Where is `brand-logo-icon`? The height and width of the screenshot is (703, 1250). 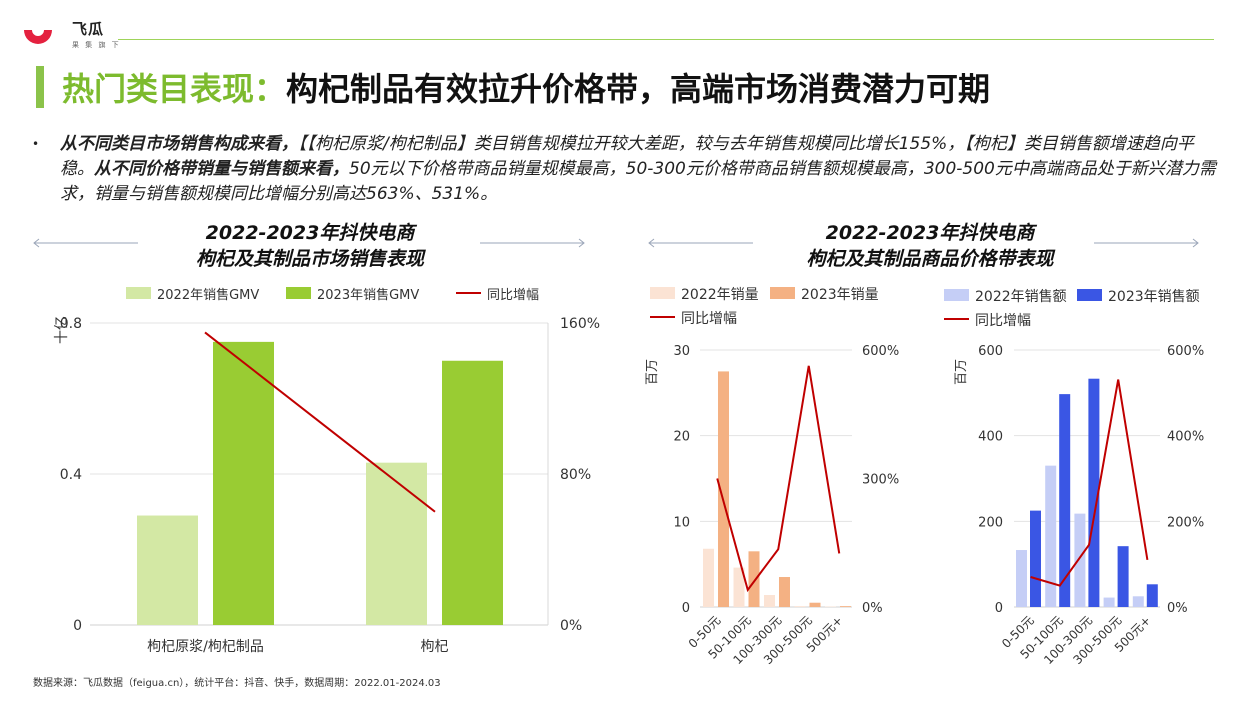 brand-logo-icon is located at coordinates (38, 37).